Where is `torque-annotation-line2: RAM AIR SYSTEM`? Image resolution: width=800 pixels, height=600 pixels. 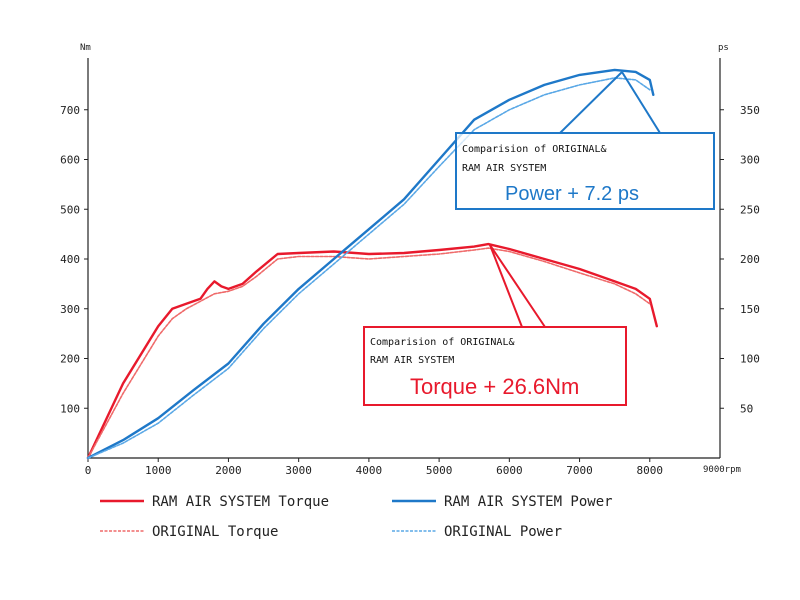
torque-annotation-line2: RAM AIR SYSTEM is located at coordinates (412, 360).